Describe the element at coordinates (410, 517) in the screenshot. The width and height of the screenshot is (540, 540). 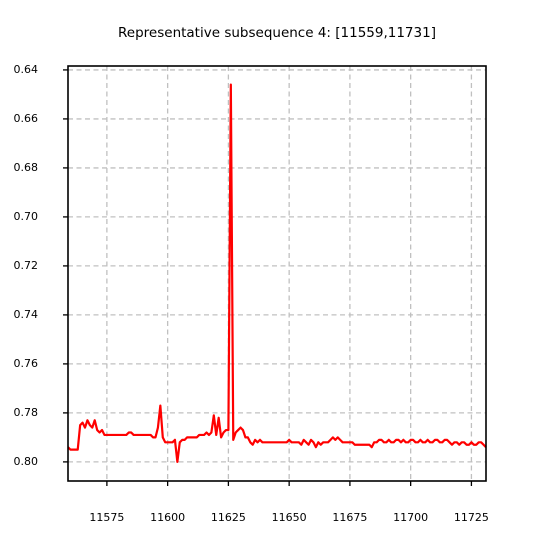
I see `x-tick-label: 11700` at that location.